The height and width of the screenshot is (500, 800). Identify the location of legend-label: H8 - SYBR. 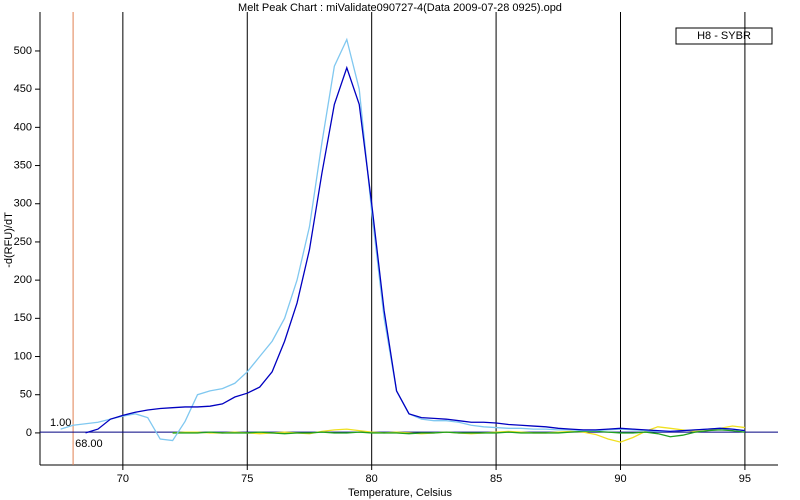
(724, 36).